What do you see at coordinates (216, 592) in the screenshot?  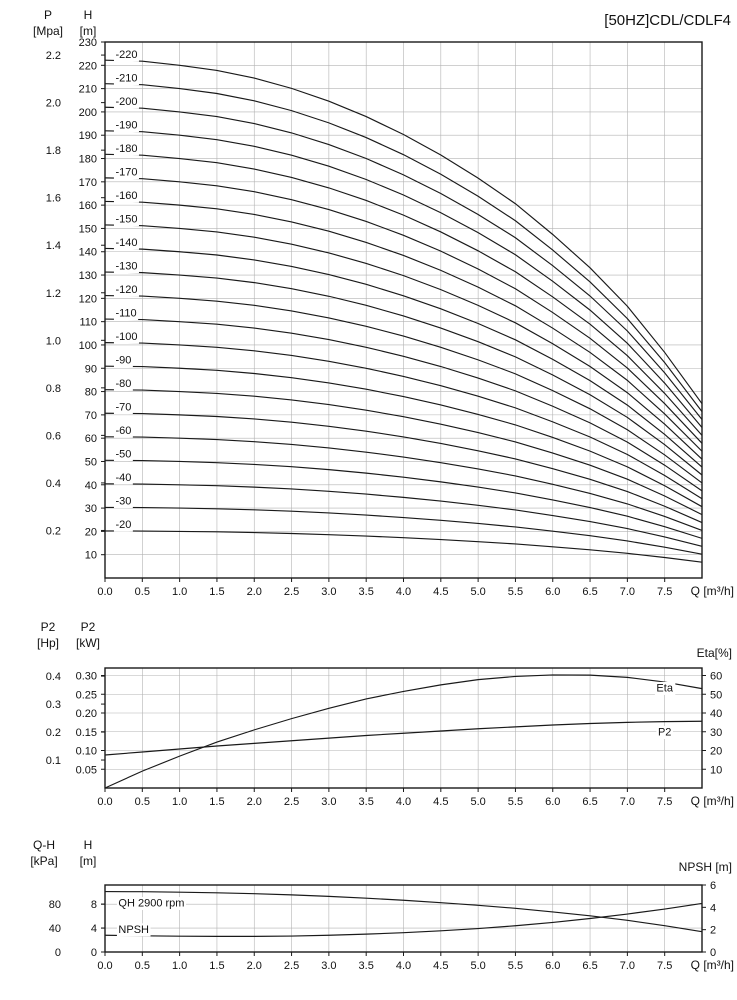 I see `svg-text: 1.5` at bounding box center [216, 592].